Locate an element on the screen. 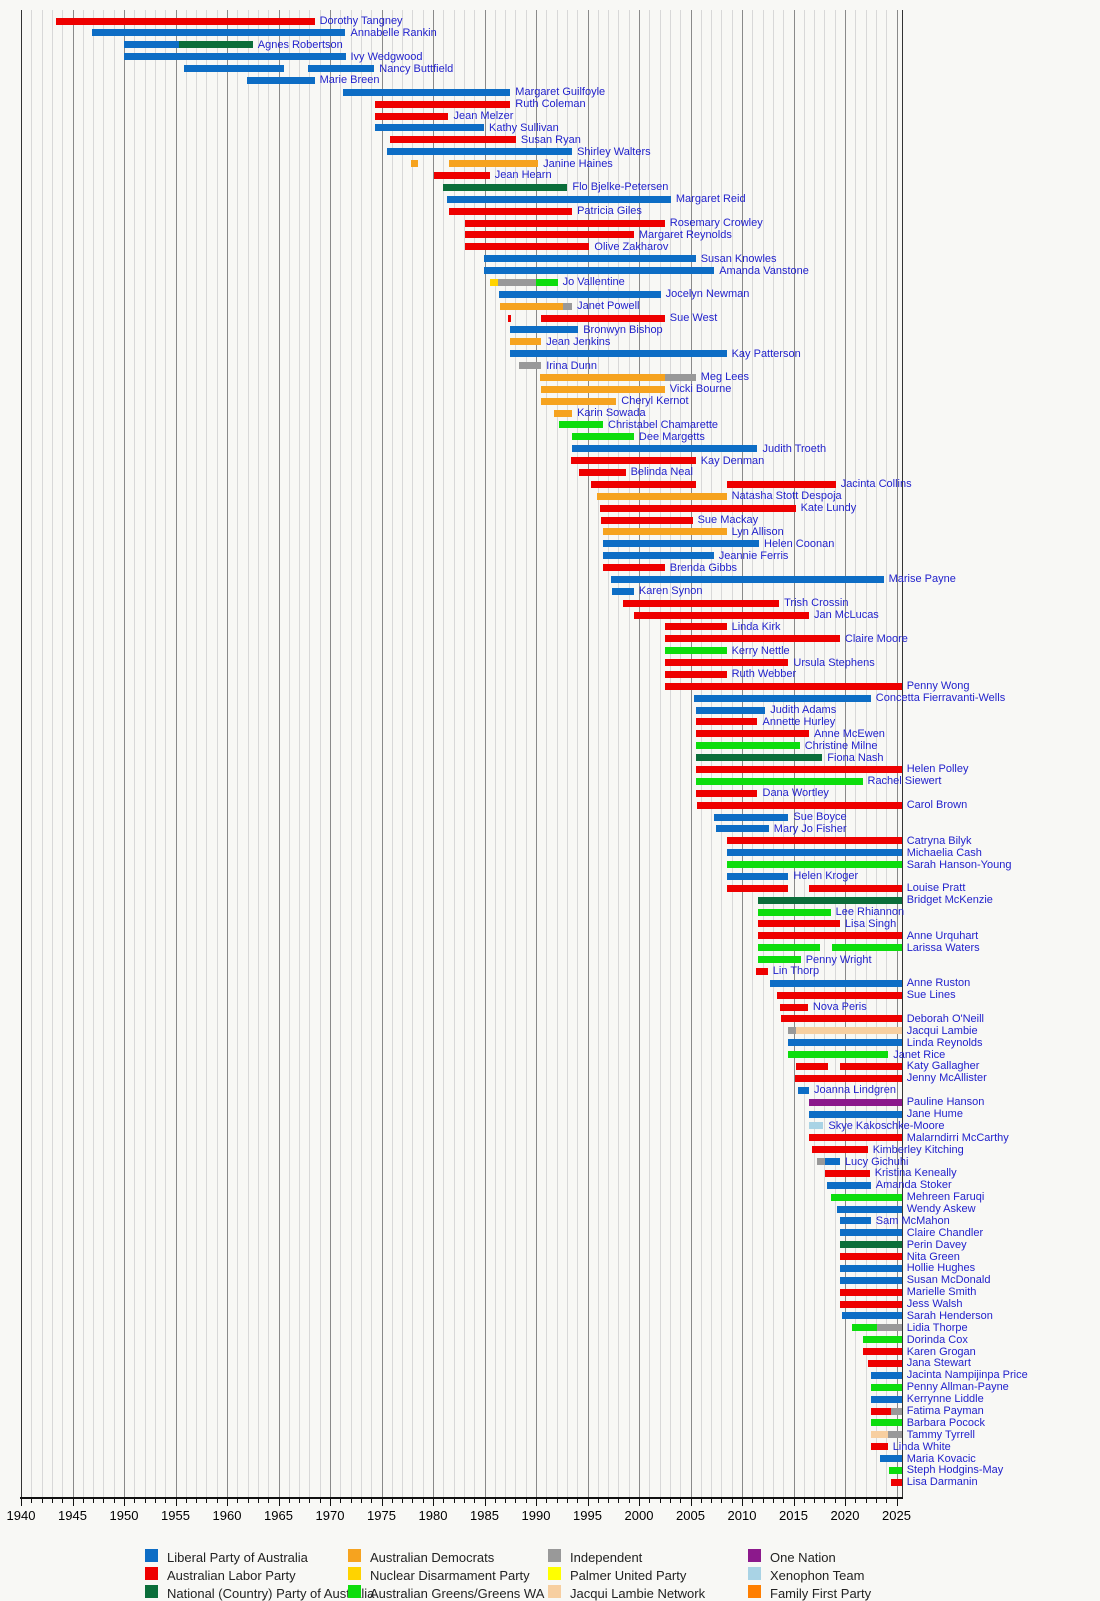 Image resolution: width=1100 pixels, height=1601 pixels. senator-label: Anne Ruston is located at coordinates (938, 983).